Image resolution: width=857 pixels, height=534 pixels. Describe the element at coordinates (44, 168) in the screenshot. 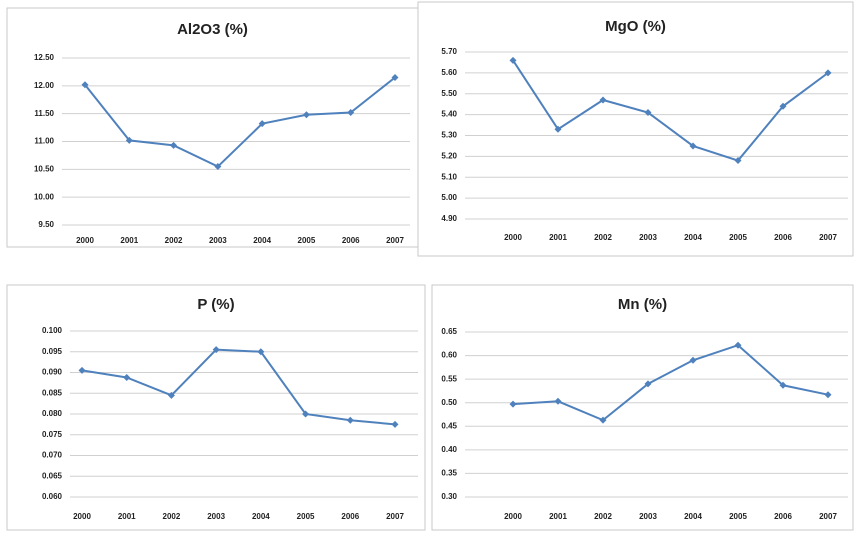

I see `y-tick-label: 10.50` at that location.